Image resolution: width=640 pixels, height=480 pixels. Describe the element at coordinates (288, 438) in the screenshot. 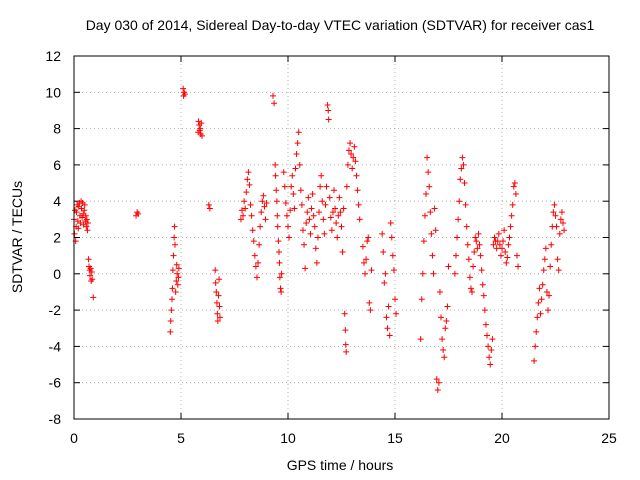

I see `x-tick-label: 10` at that location.